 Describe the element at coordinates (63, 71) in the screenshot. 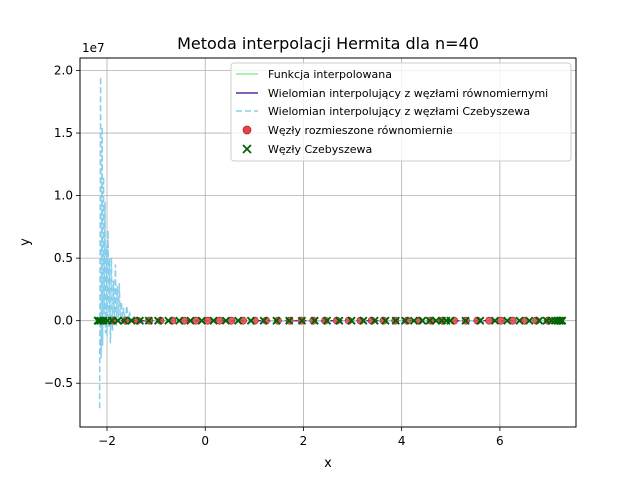

I see `y-tick-label: 2.0` at that location.